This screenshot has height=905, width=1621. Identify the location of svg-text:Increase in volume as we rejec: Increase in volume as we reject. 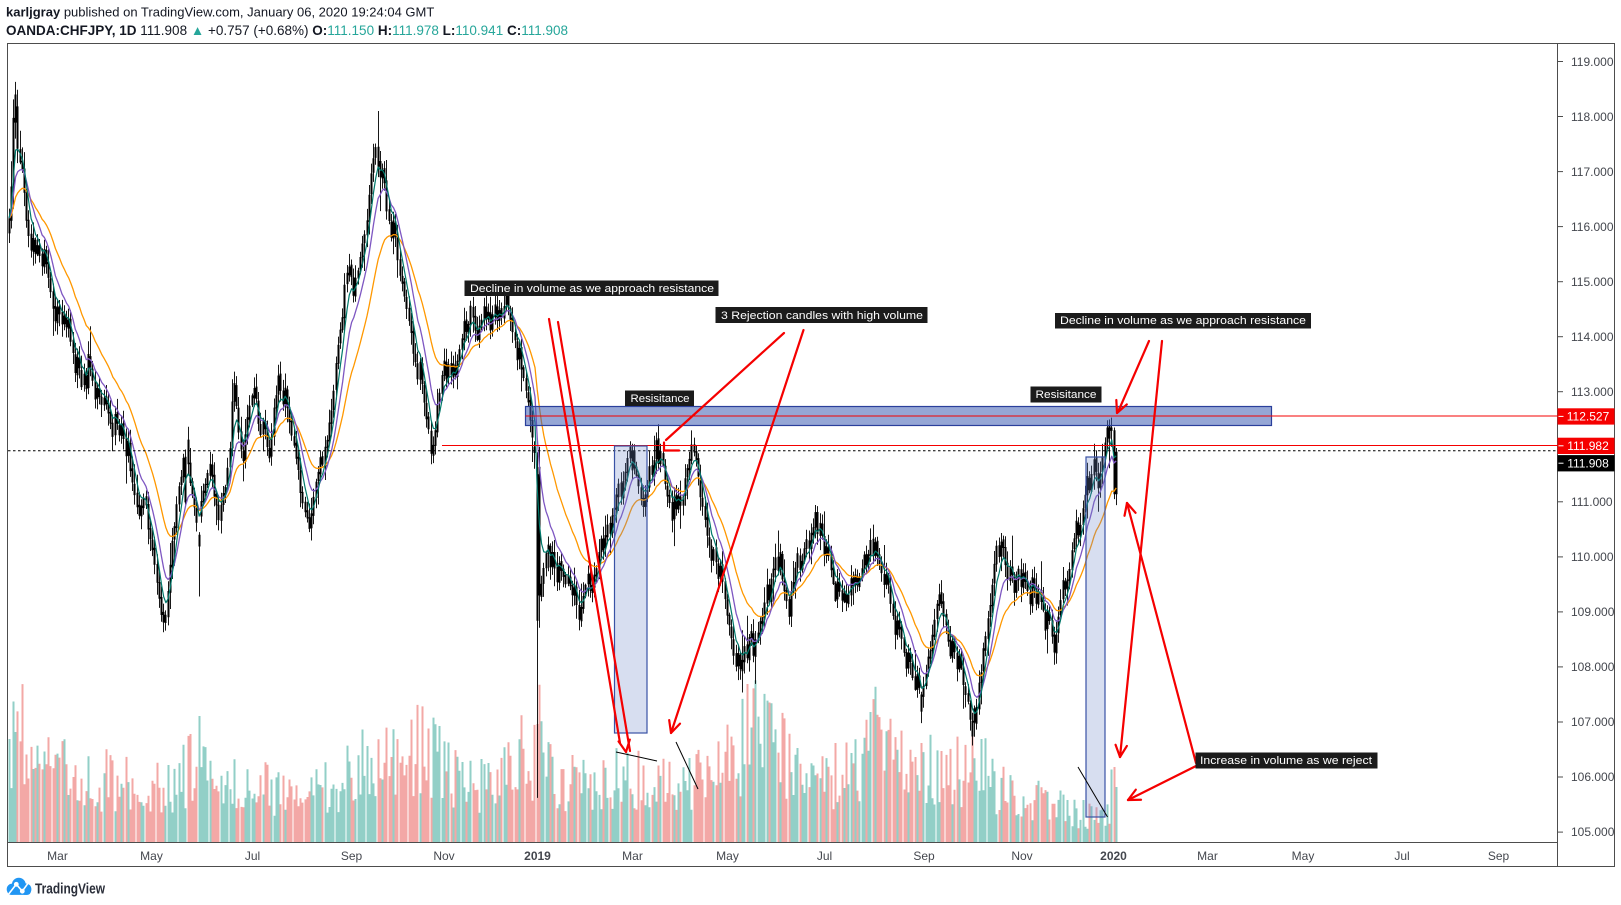
(1286, 761).